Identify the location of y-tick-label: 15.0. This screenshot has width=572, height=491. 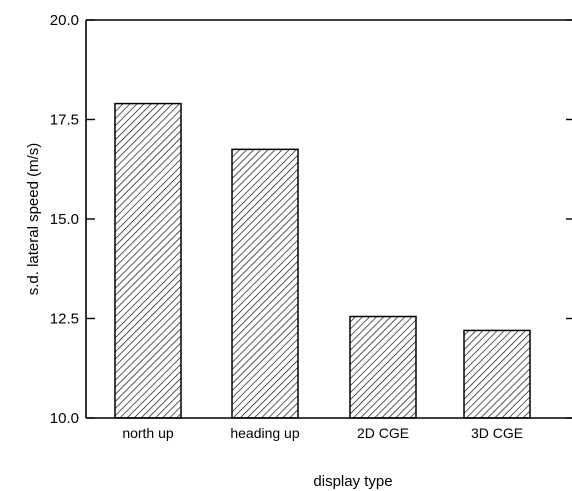
(64, 219).